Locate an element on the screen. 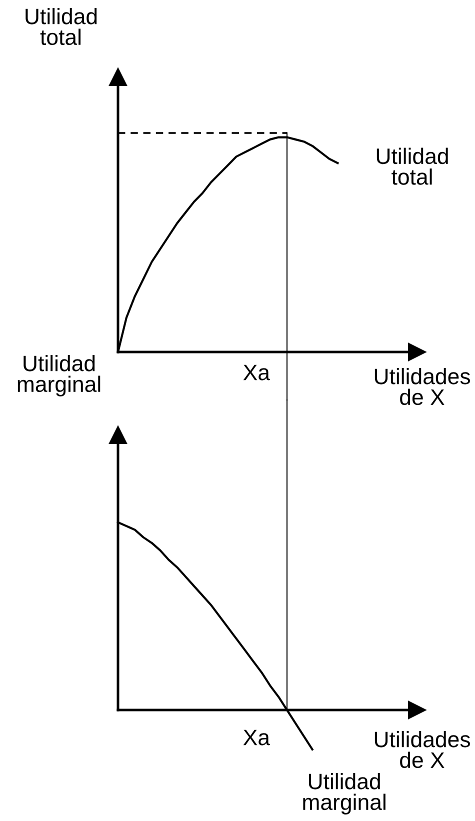 The width and height of the screenshot is (475, 821). text: Xa is located at coordinates (256, 372).